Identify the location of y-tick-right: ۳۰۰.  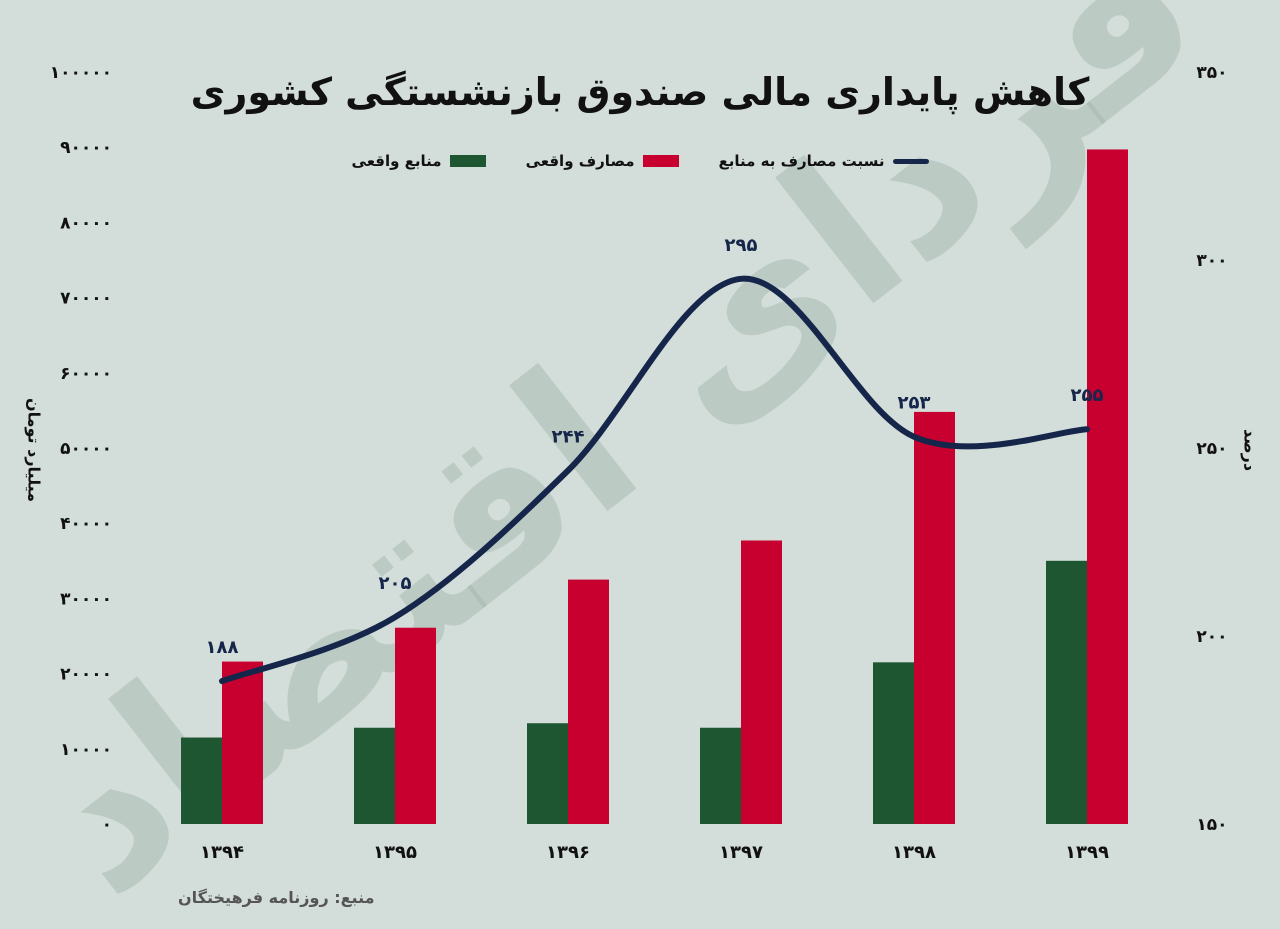
(1211, 261).